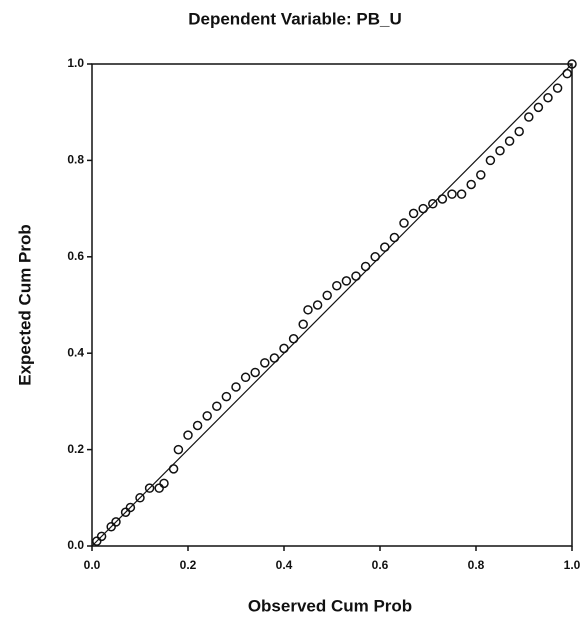  I want to click on x-tick-label: 0.0, so click(92, 565).